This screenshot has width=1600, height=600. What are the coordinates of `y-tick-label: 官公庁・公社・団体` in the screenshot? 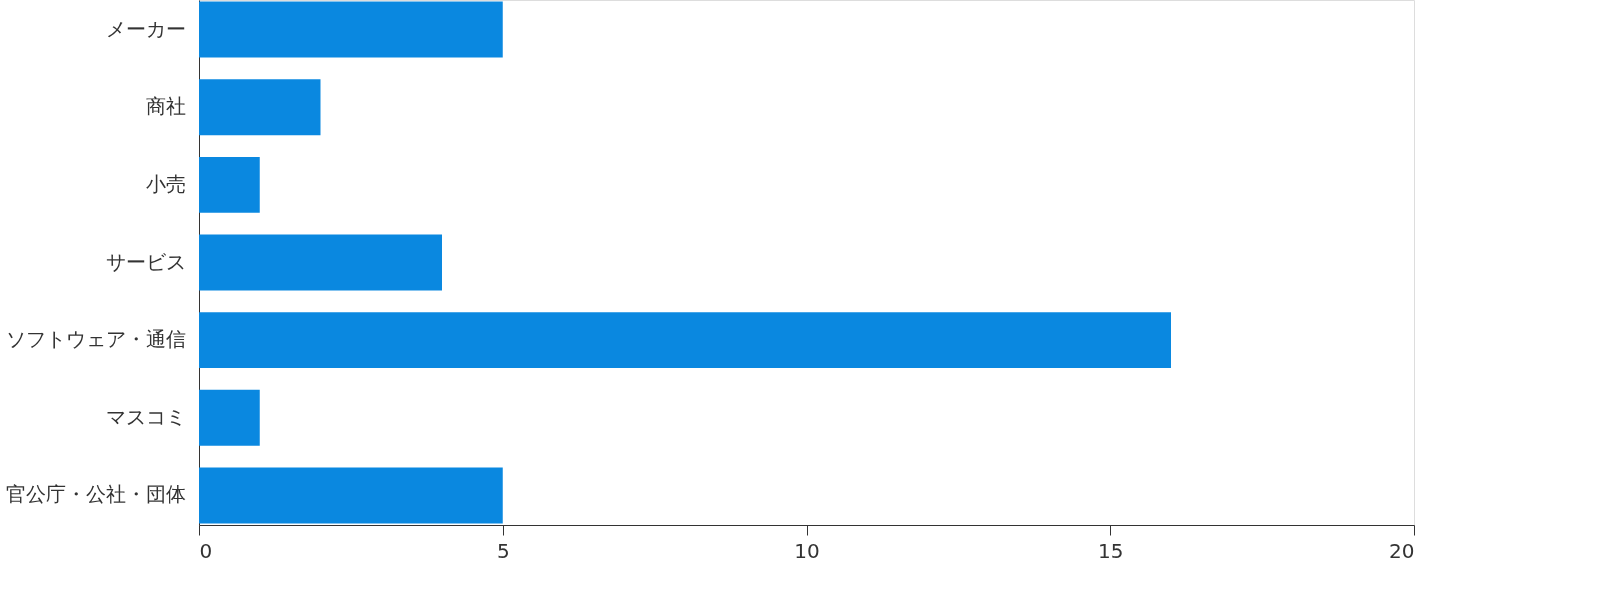 It's located at (95, 494).